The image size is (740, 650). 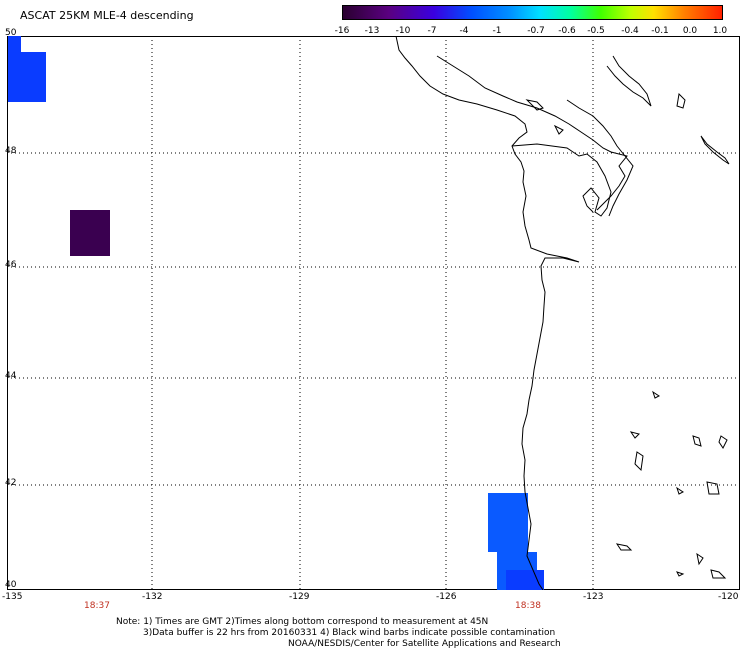 What do you see at coordinates (107, 15) in the screenshot?
I see `map-title: ASCAT 25KM MLE-4 descending` at bounding box center [107, 15].